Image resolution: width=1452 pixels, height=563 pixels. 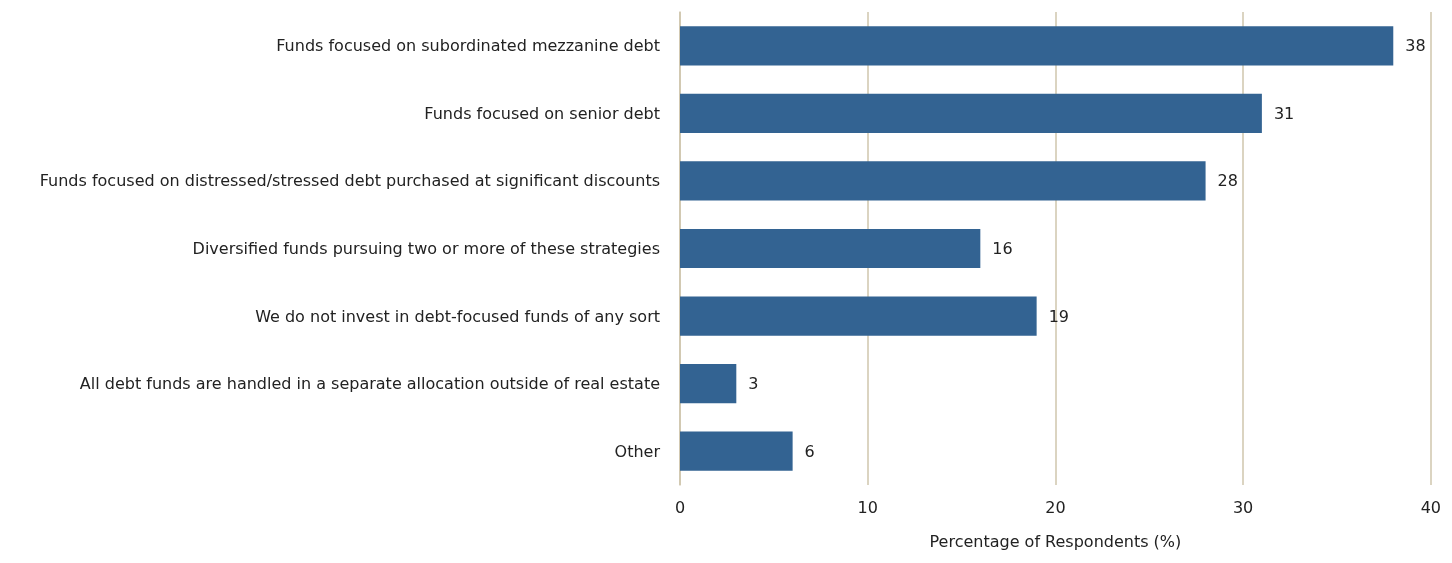 What do you see at coordinates (753, 384) in the screenshot?
I see `data-label: 3` at bounding box center [753, 384].